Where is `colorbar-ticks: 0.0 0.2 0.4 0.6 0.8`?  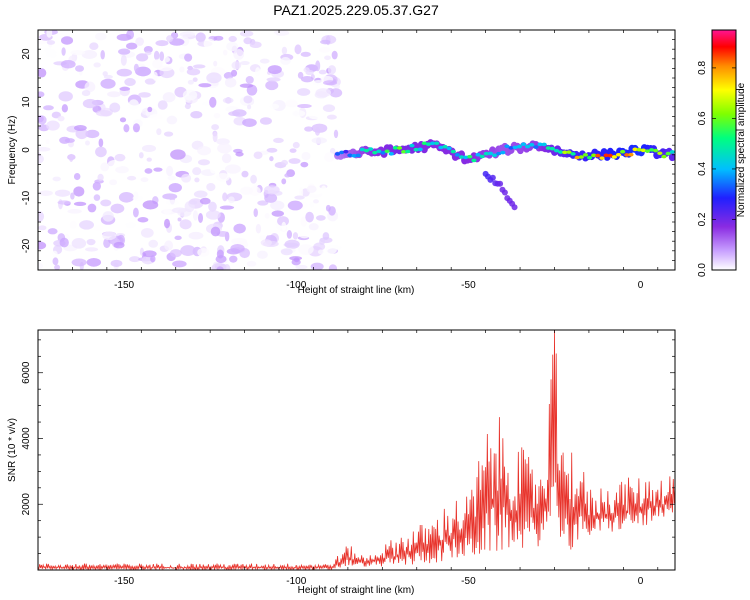
colorbar-ticks: 0.0 0.2 0.4 0.6 0.8 is located at coordinates (716, 169).